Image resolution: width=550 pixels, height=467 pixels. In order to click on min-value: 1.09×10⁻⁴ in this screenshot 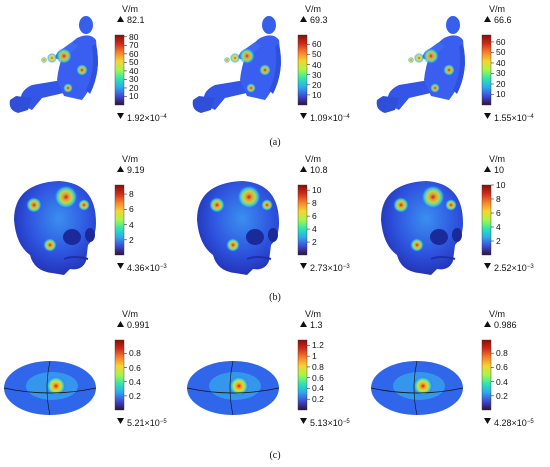, I will do `click(330, 117)`.